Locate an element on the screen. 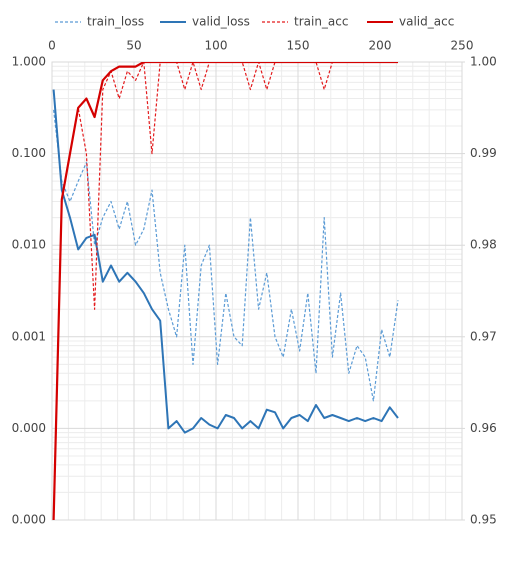 This screenshot has width=511, height=561. y-tick-label: 0.100 is located at coordinates (29, 153).